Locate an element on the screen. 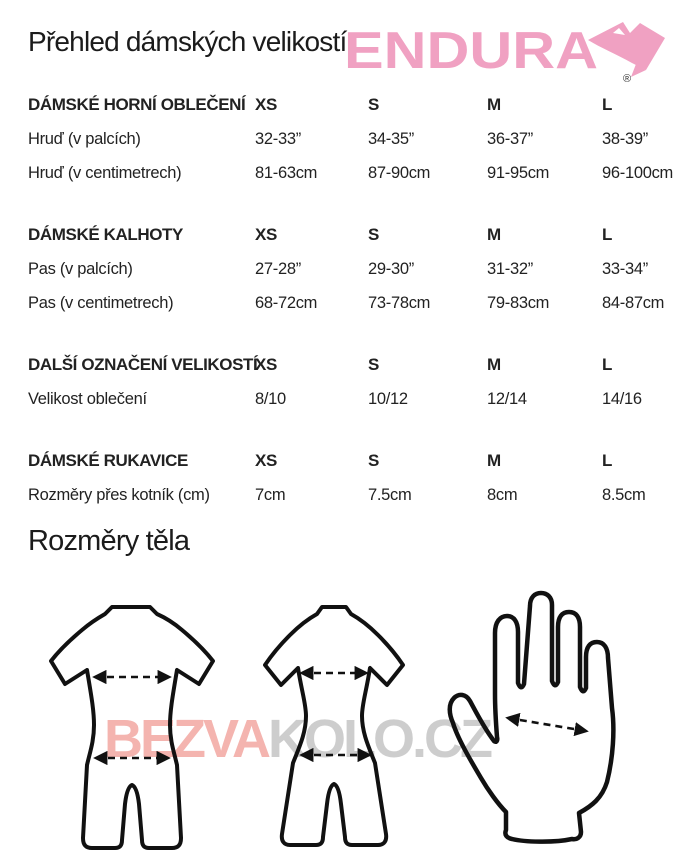 Image resolution: width=688 pixels, height=868 pixels. section-header-row: DÁMSKÉ RUKAVICE XS S M L is located at coordinates (348, 461).